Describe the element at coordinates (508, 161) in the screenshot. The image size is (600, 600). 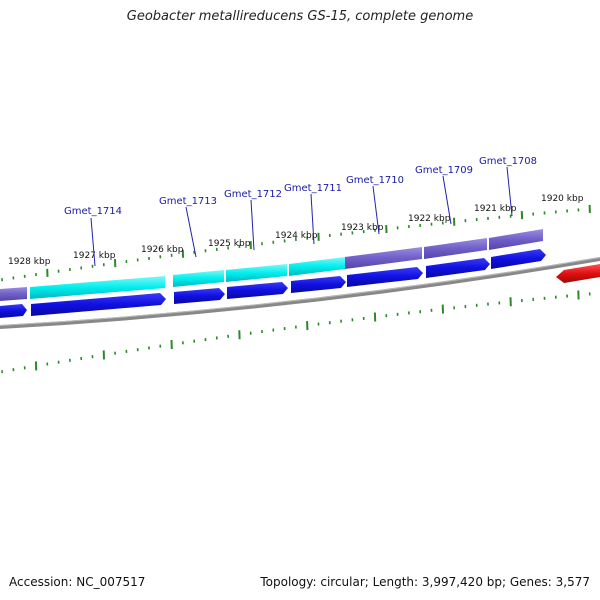
I see `gene-label: Gmet_1708` at that location.